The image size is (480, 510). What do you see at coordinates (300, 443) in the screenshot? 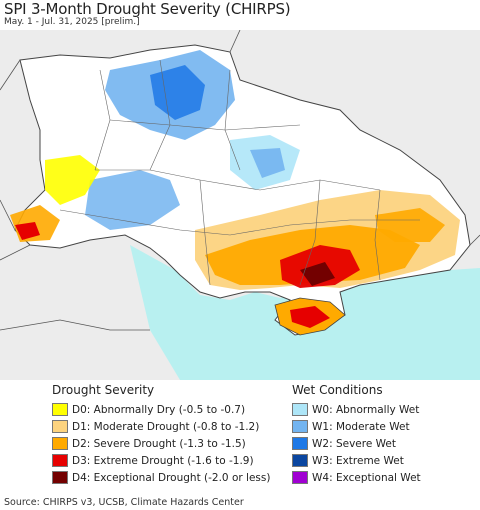
I see `legend-swatch-w2` at bounding box center [300, 443].